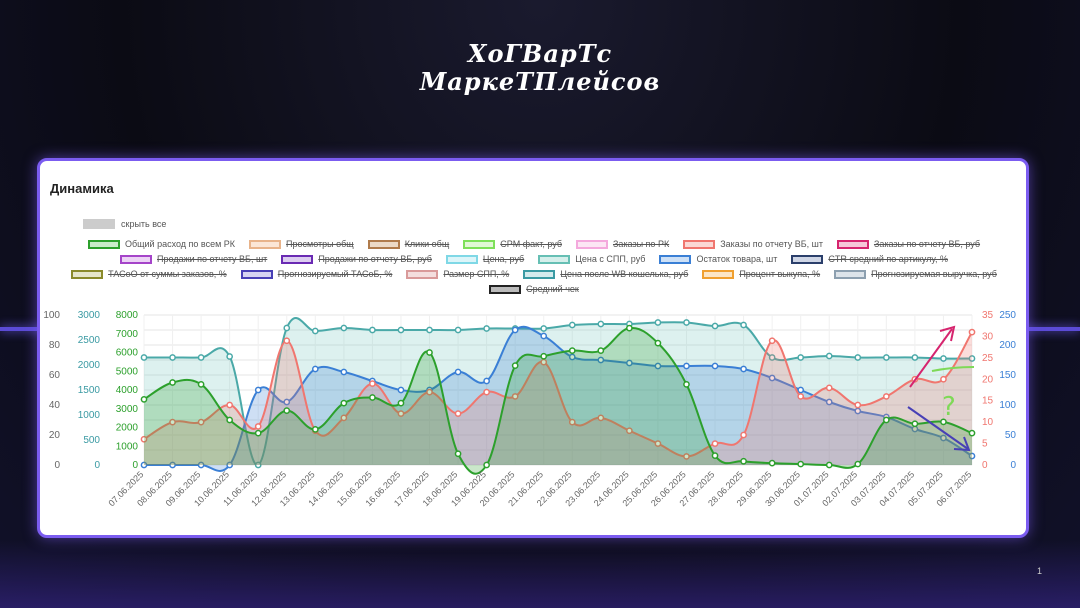  I want to click on brand-logo: ХоГВарТс МаркеТПлейсов, so click(540, 67).